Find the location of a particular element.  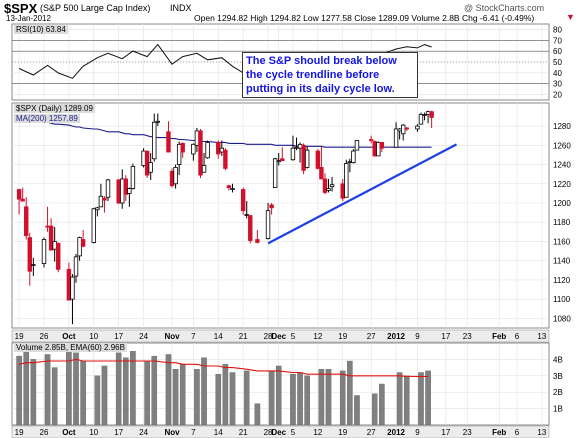

volume-tick-label: 4B is located at coordinates (558, 359).